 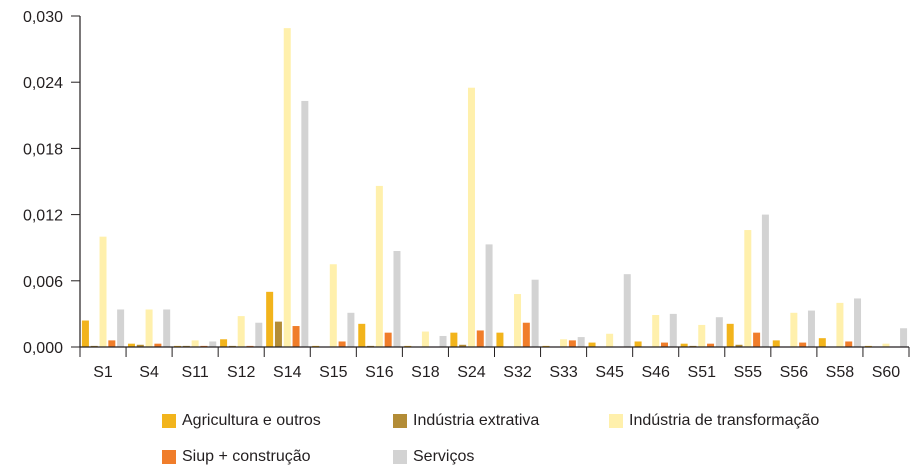 What do you see at coordinates (103, 372) in the screenshot?
I see `x-tick-label: S1` at bounding box center [103, 372].